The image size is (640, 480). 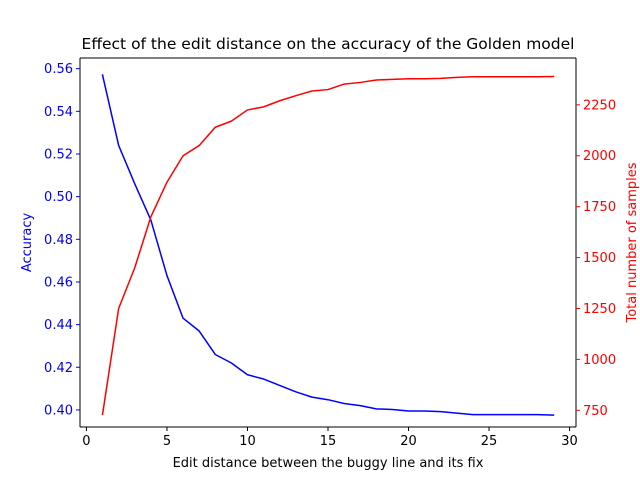 I want to click on left-y-tick-label: 0.56, so click(x=58, y=69).